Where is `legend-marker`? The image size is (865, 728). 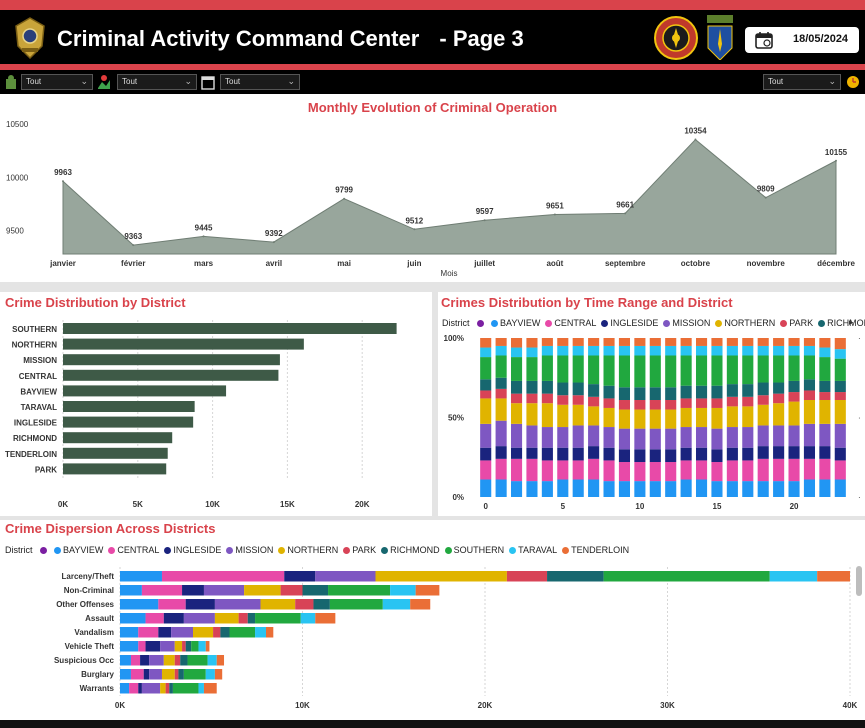 legend-marker is located at coordinates (44, 550).